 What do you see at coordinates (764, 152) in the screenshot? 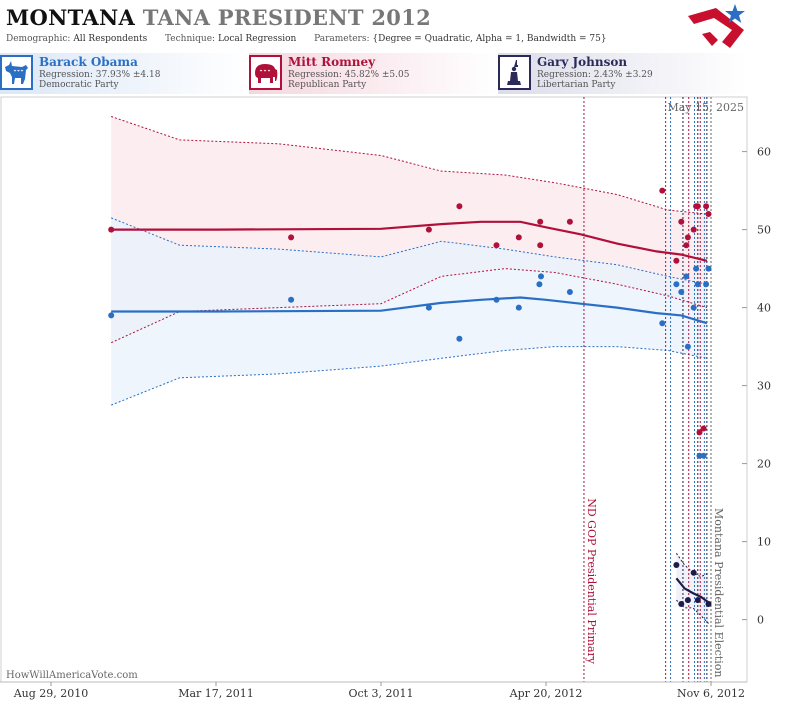
I see `y-tick-label: 60` at bounding box center [764, 152].